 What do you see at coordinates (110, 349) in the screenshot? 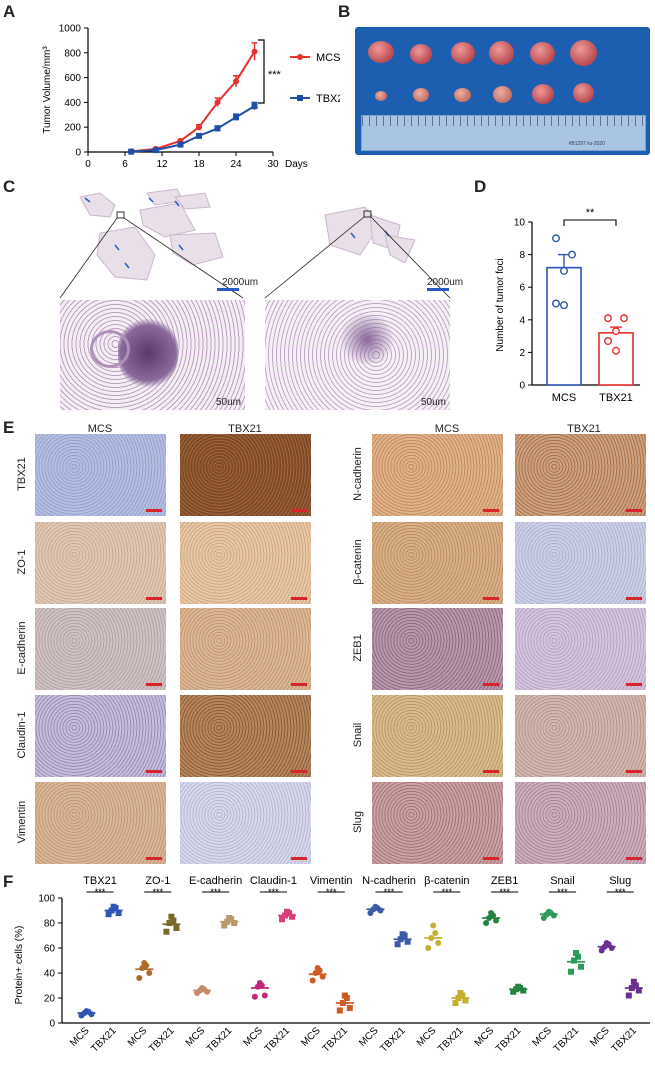
I see `airway` at bounding box center [110, 349].